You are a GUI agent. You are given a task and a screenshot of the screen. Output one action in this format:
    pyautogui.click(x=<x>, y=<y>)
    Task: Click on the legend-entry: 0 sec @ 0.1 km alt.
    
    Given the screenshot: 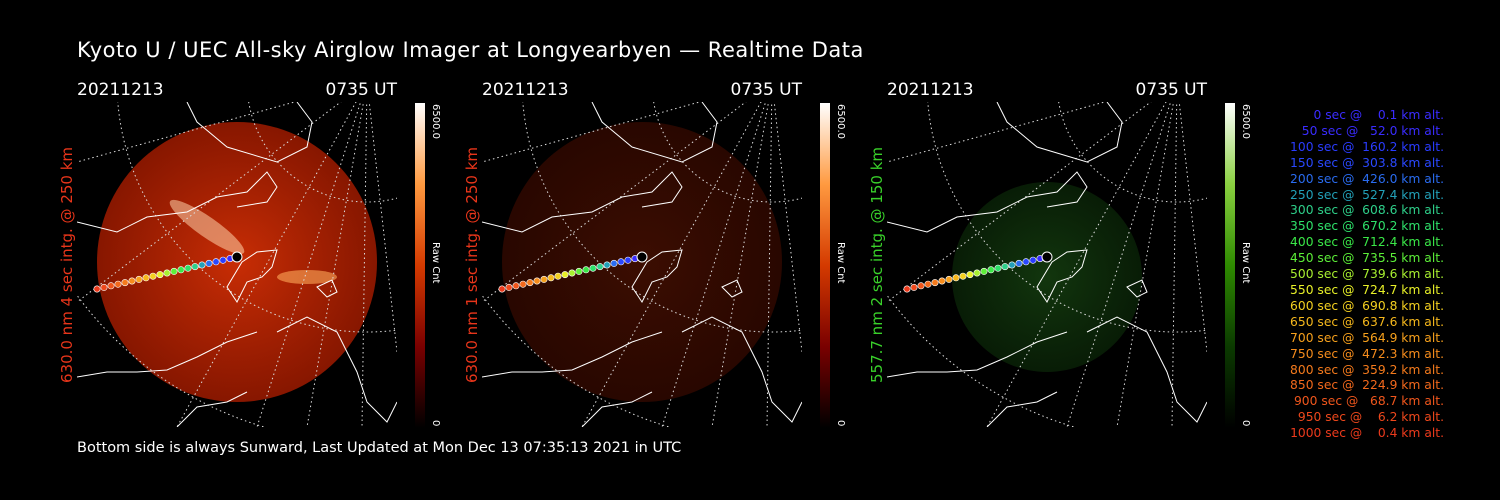 What is the action you would take?
    pyautogui.click(x=1372, y=115)
    